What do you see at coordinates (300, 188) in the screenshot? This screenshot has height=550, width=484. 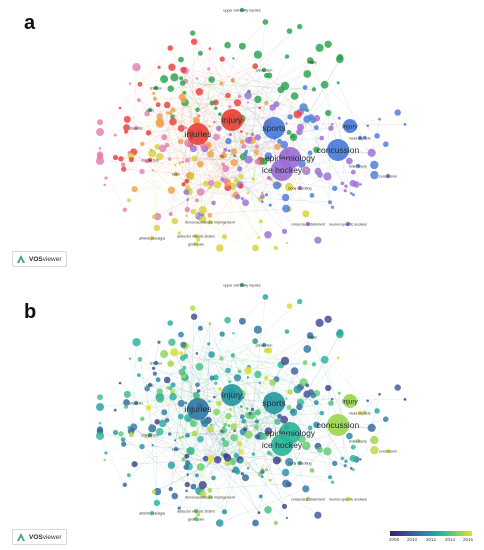 I see `term-label: body checking` at bounding box center [300, 188].